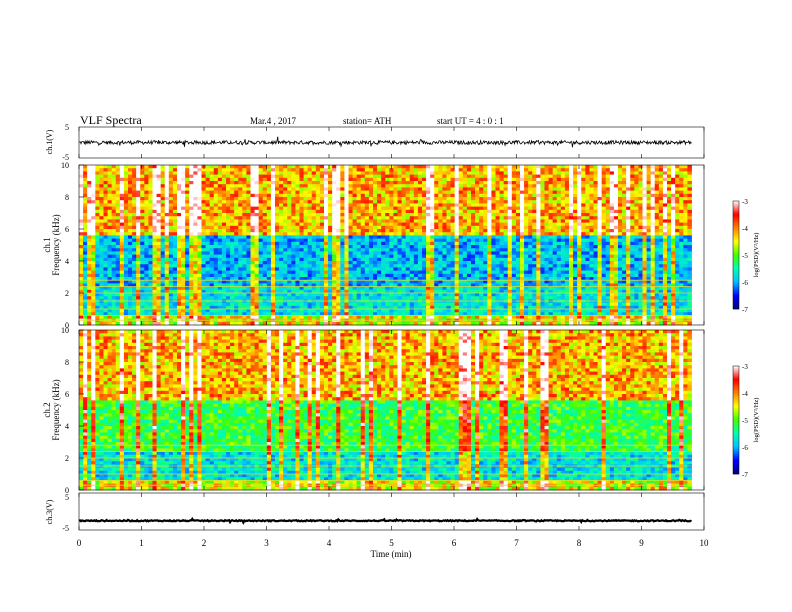  Describe the element at coordinates (65, 157) in the screenshot. I see `ch1-ytick-bottom: -5` at that location.